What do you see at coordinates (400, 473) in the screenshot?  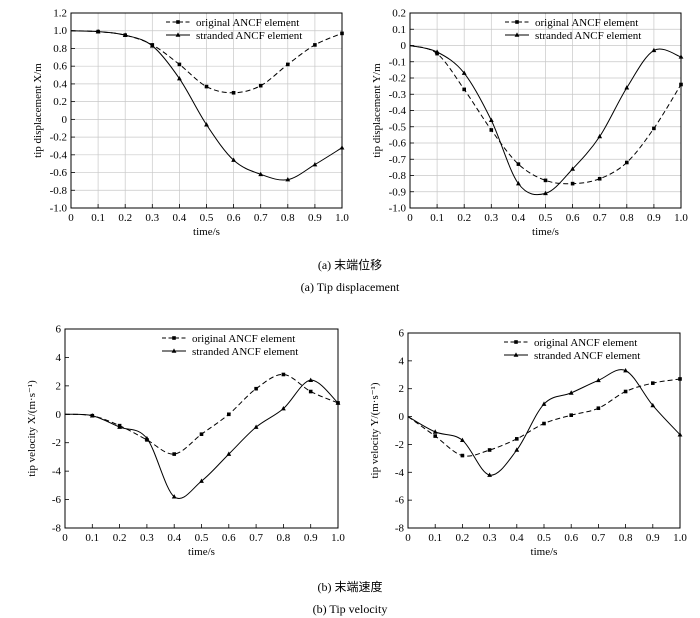 I see `y-tick-label: -4` at bounding box center [400, 473].